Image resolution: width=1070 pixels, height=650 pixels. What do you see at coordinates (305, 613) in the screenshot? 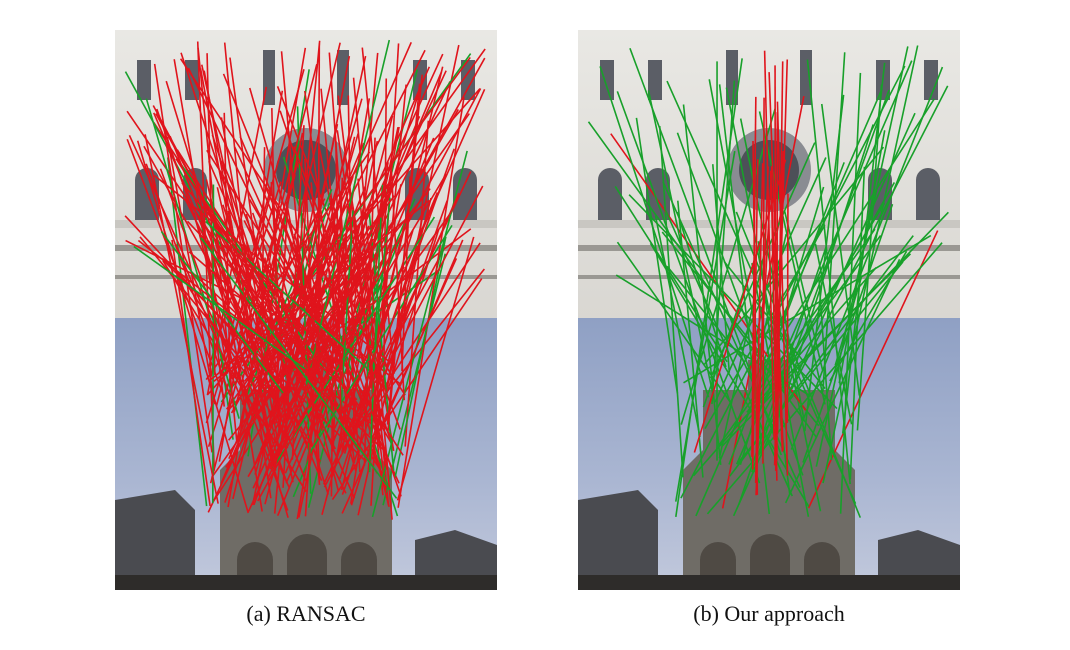
I see `caption: (a) RANSAC` at bounding box center [305, 613].